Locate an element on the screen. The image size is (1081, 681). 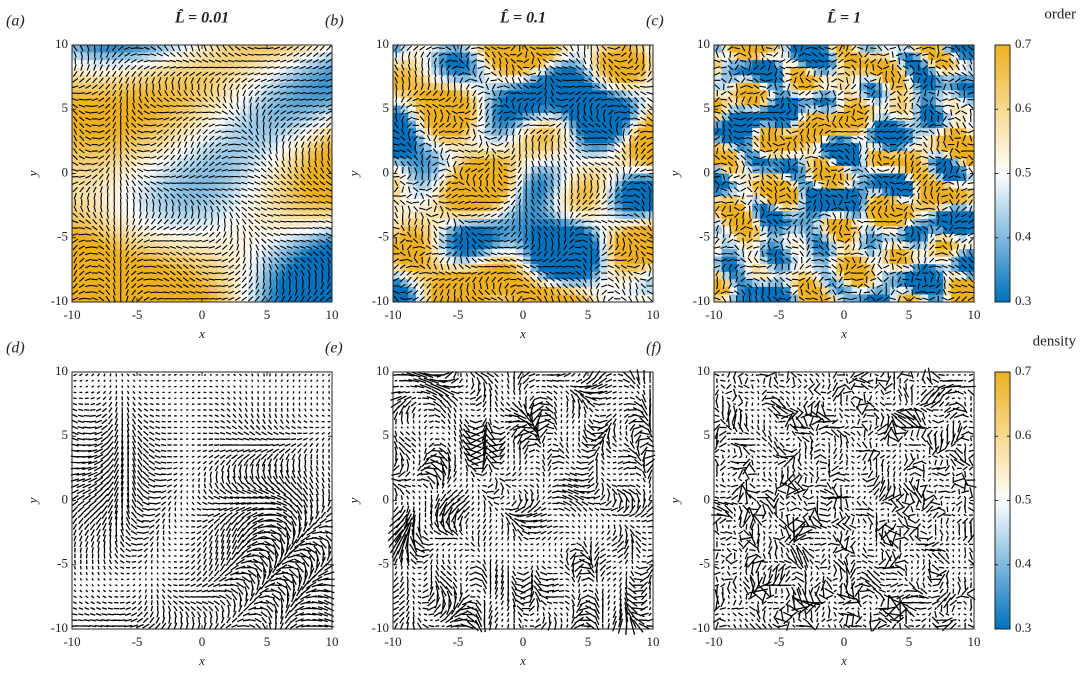
panel-label: (b) is located at coordinates (334, 21).